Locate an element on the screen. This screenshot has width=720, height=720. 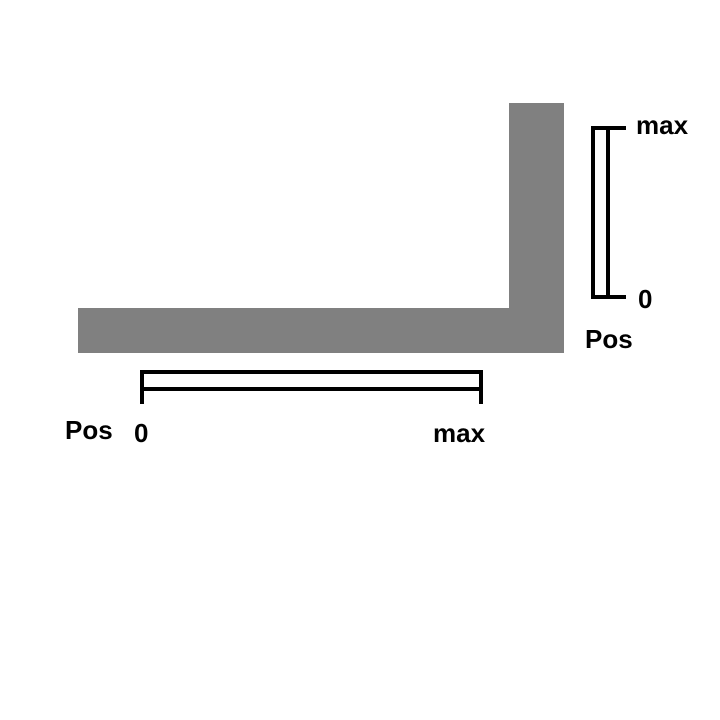
vertical-scale-bracket is located at coordinates (608, 212).